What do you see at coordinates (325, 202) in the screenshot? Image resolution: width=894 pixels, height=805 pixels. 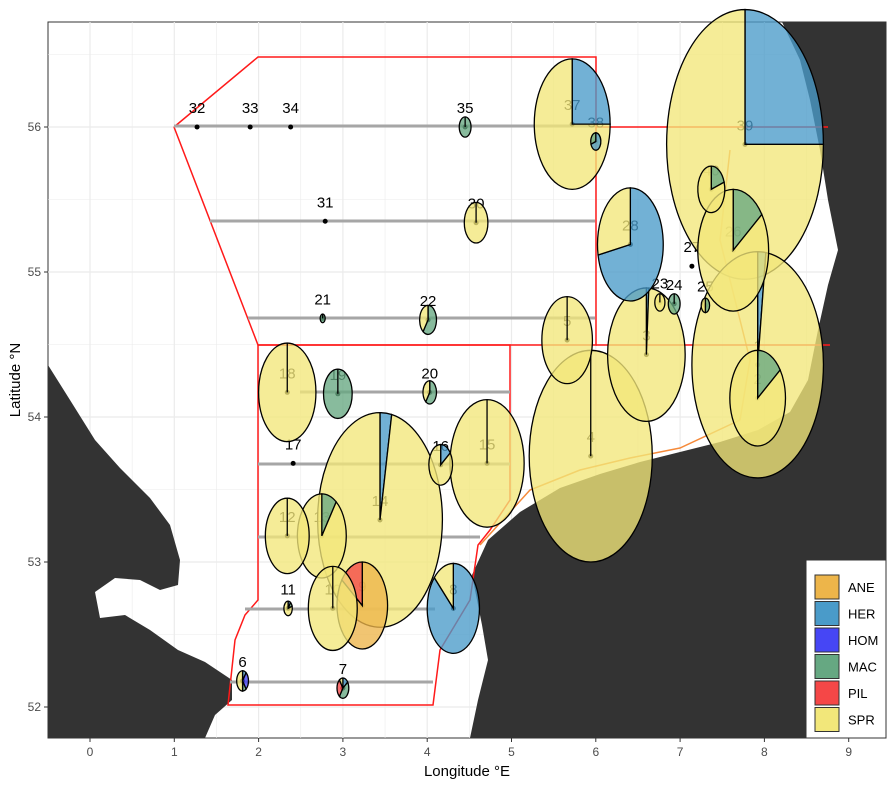 I see `station-label: 31` at bounding box center [325, 202].